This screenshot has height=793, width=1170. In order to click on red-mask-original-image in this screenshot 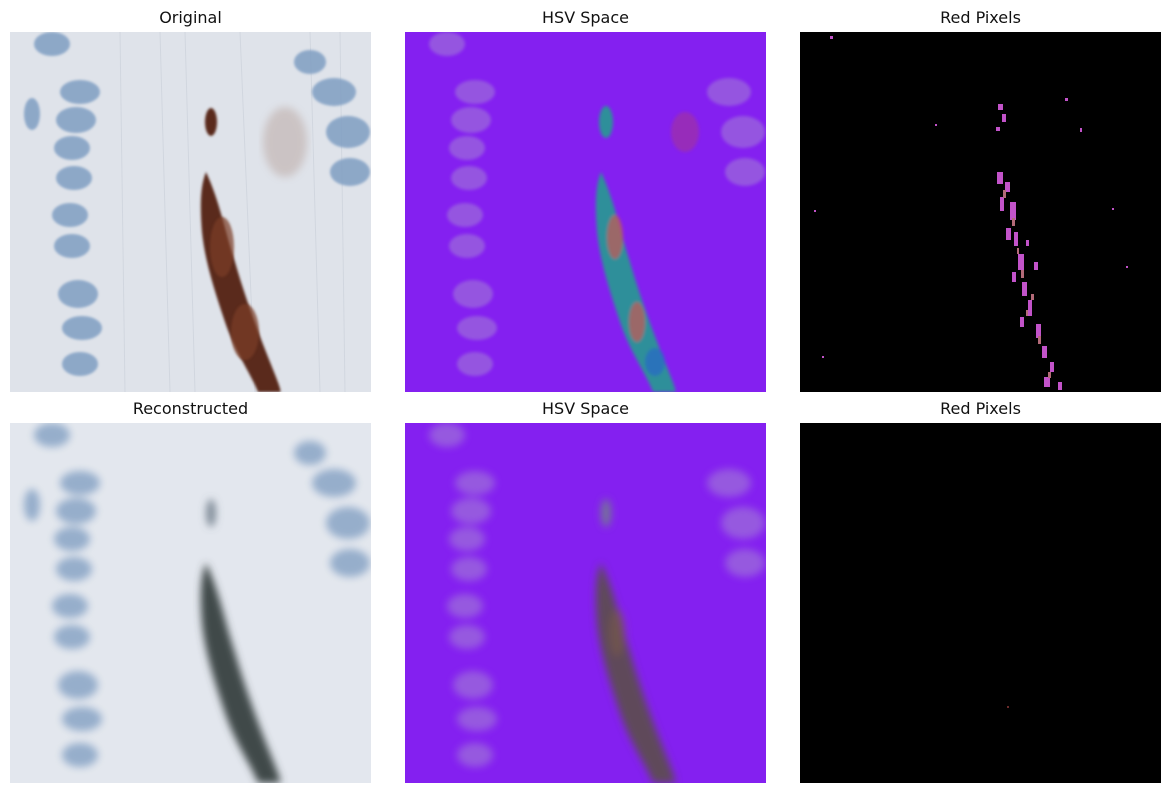, I will do `click(980, 212)`.